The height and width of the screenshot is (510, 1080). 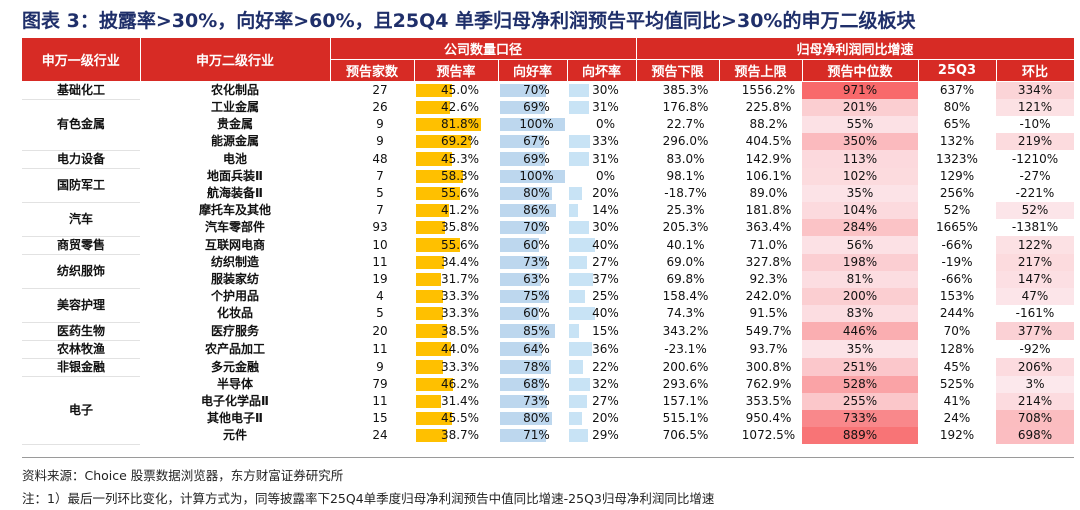 I want to click on good-cell: 100%, so click(x=532, y=176).